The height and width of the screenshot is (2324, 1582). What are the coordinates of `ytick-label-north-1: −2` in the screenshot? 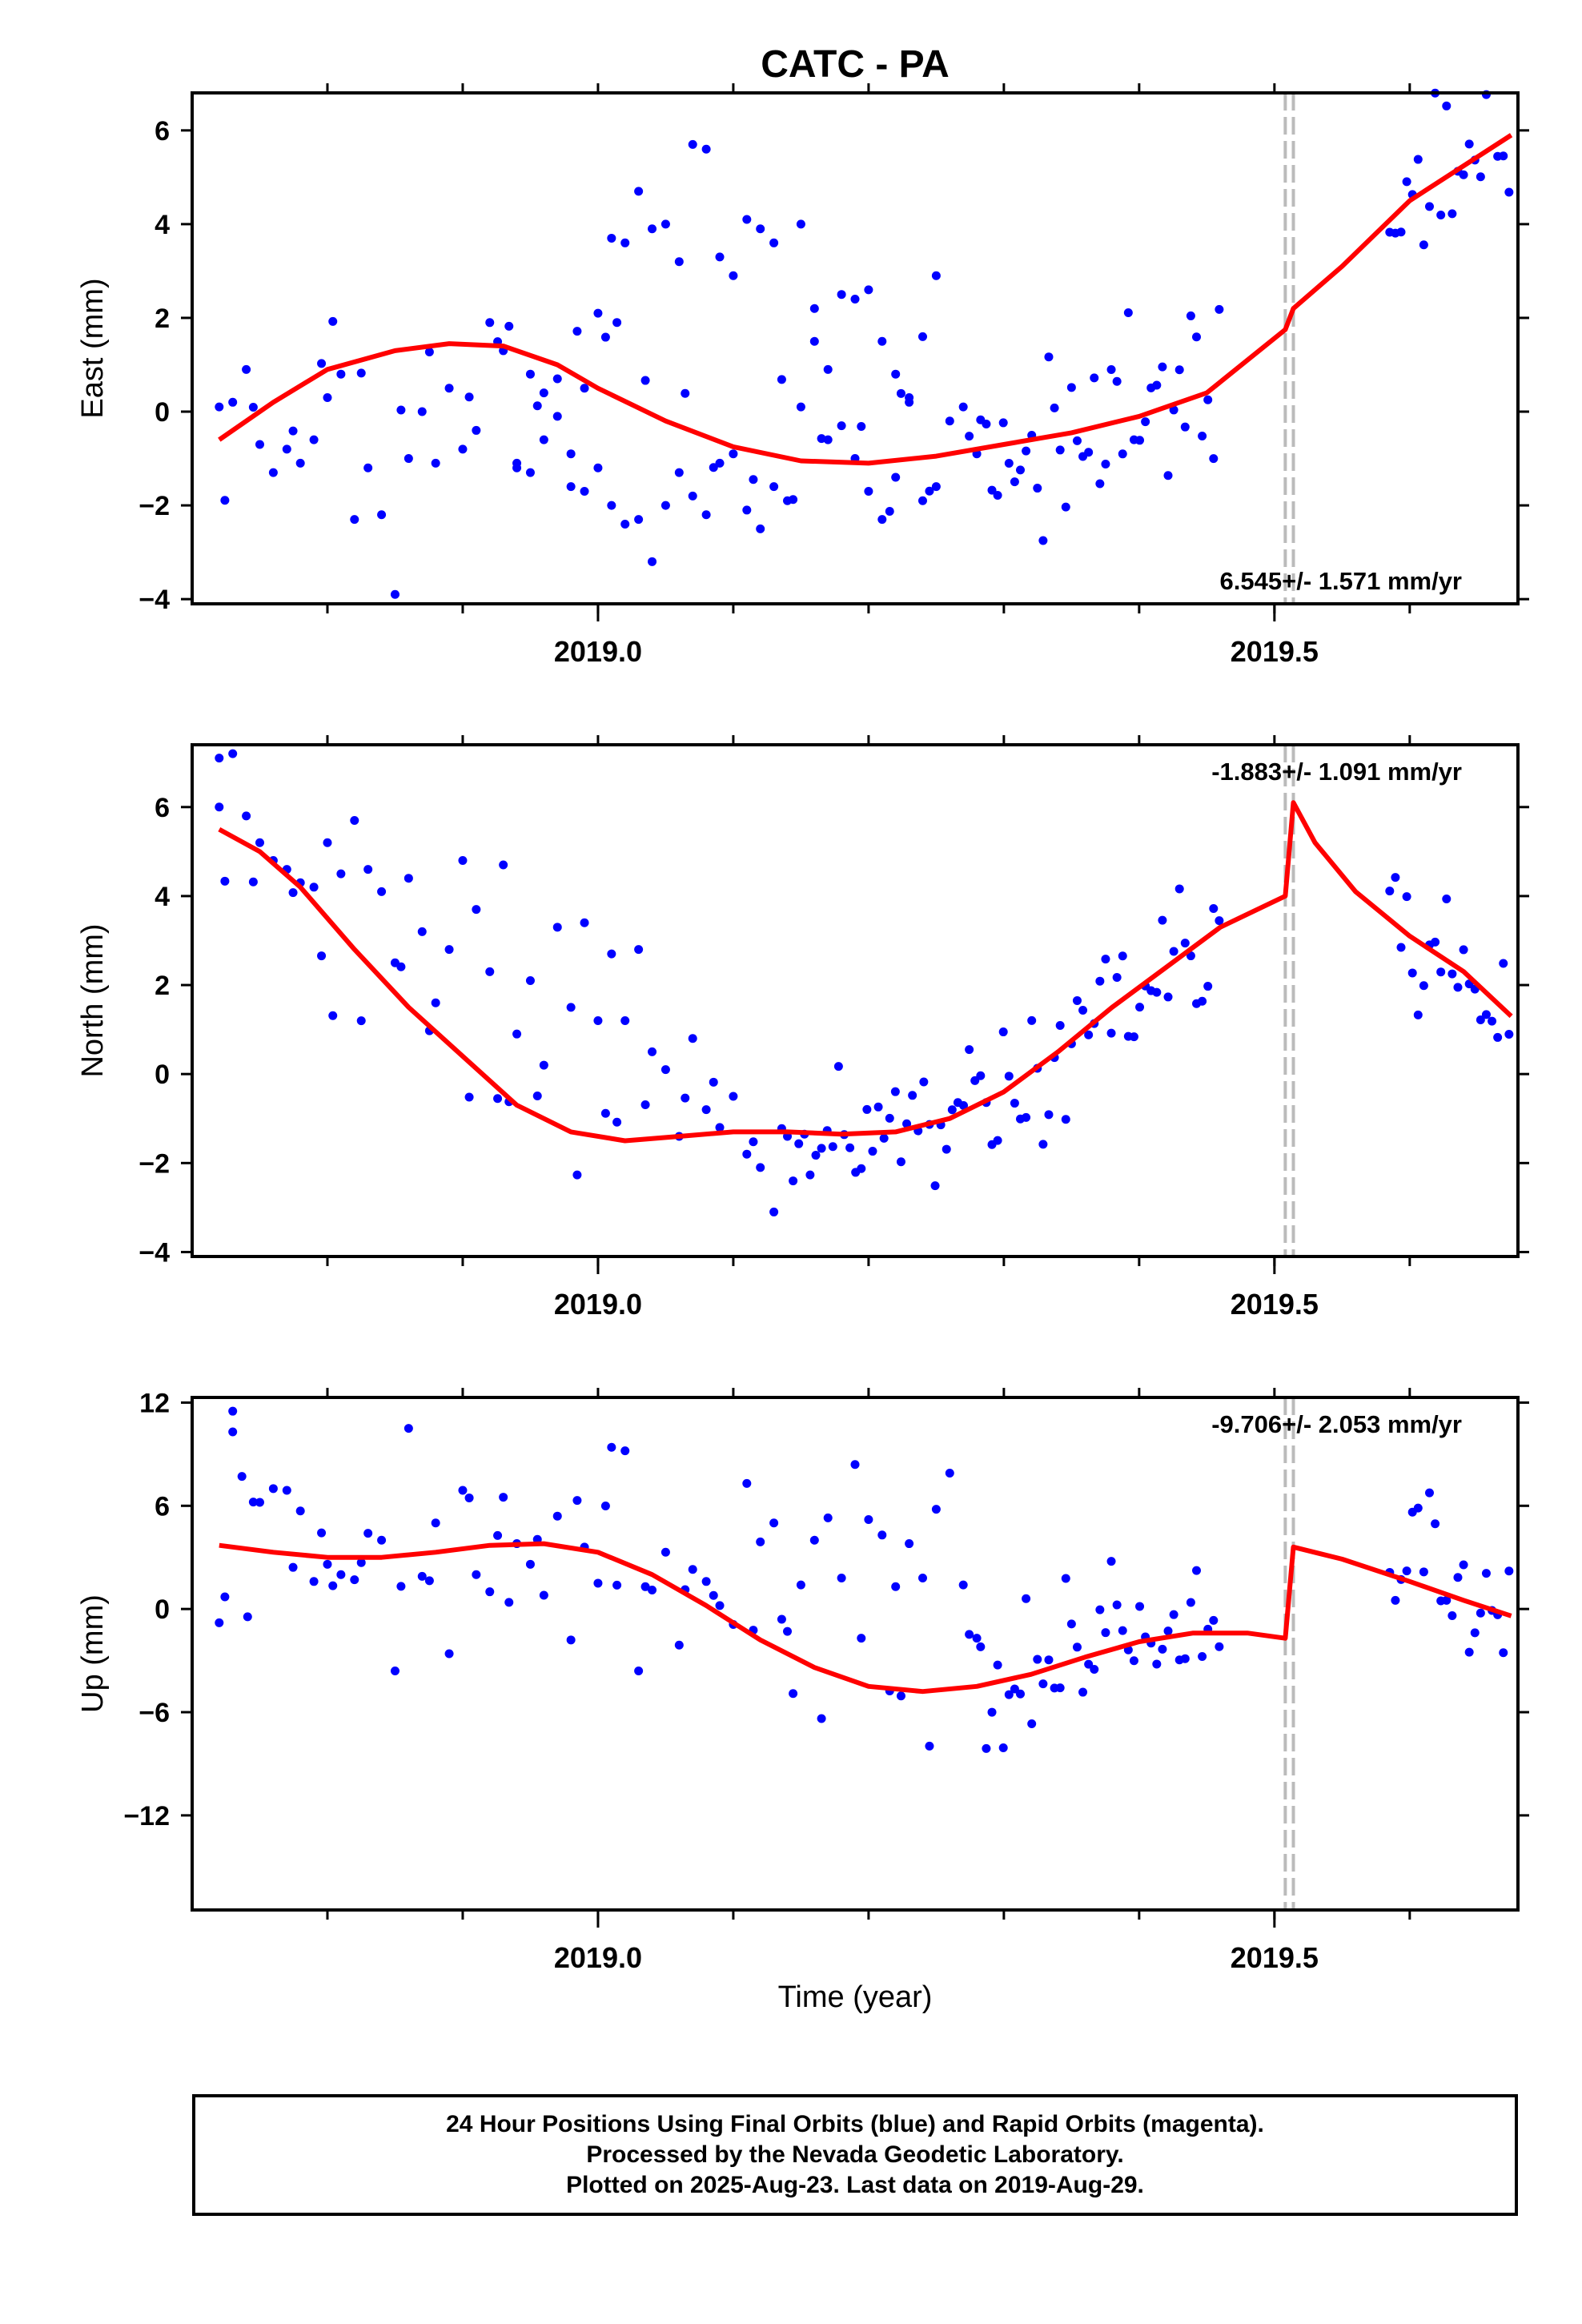 It's located at (154, 1163).